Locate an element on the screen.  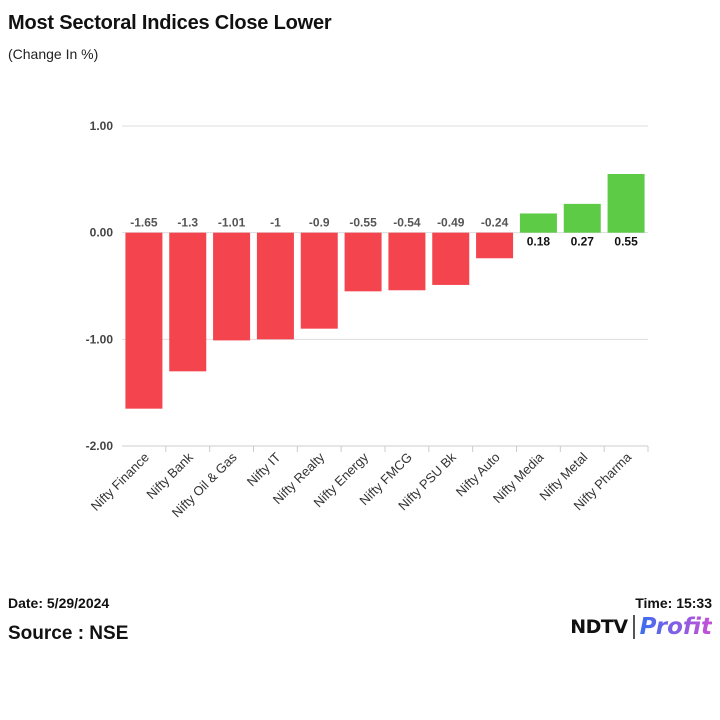
footer-date: Date: 5/29/2024 is located at coordinates (59, 603).